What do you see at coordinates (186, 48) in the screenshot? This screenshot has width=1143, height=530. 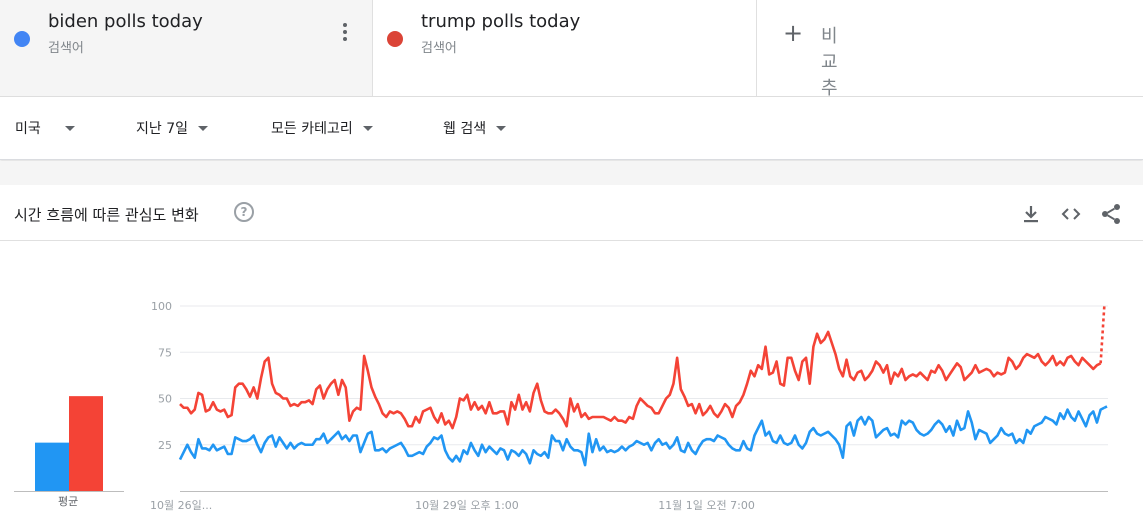 I see `search-term-1: biden polls today 검색어` at bounding box center [186, 48].